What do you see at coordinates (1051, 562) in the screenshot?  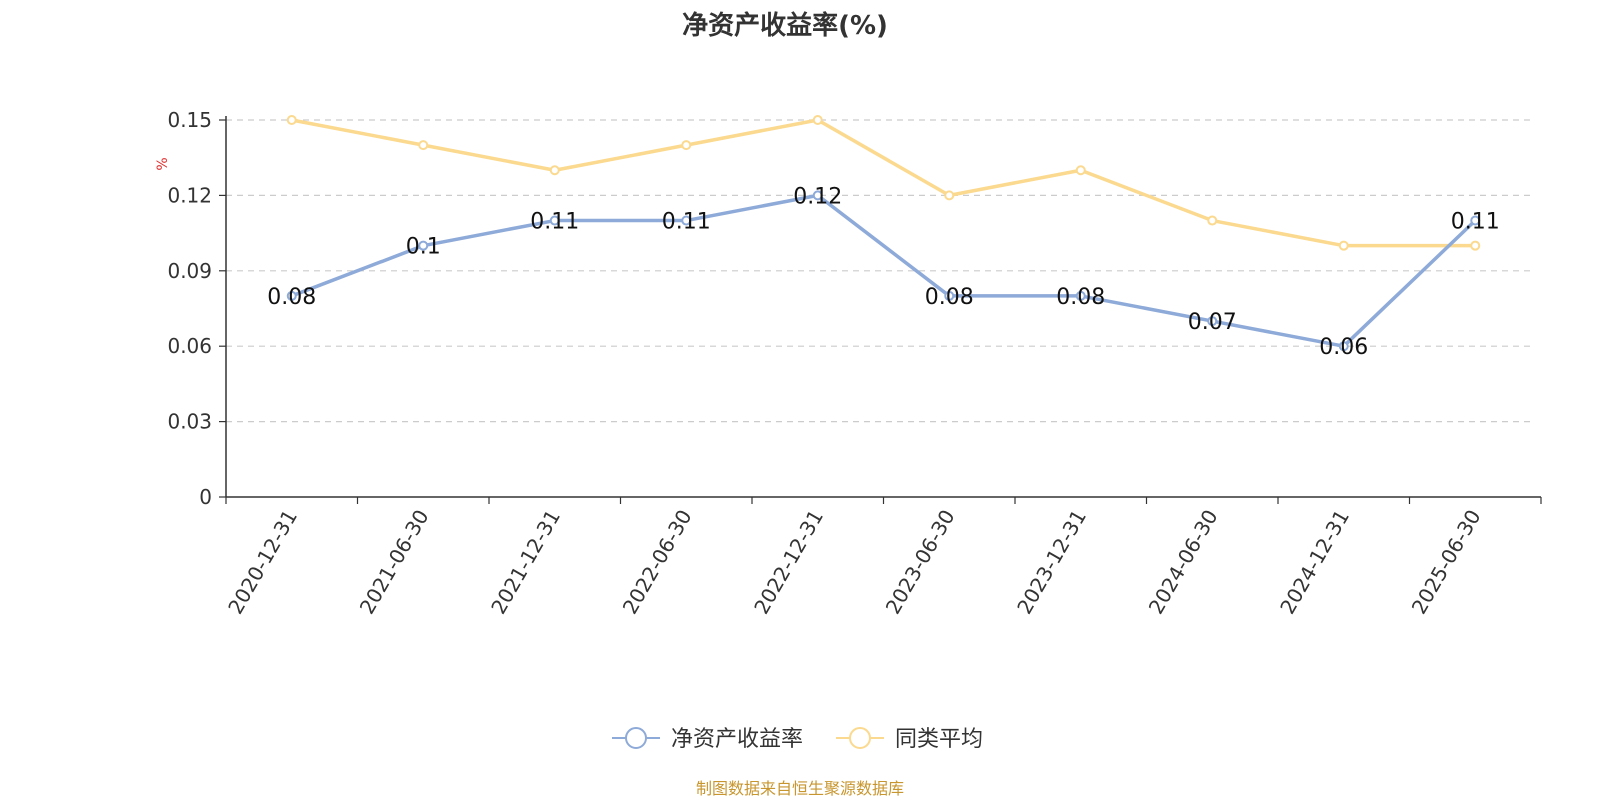 I see `x-tick-label: 2023-12-31` at bounding box center [1051, 562].